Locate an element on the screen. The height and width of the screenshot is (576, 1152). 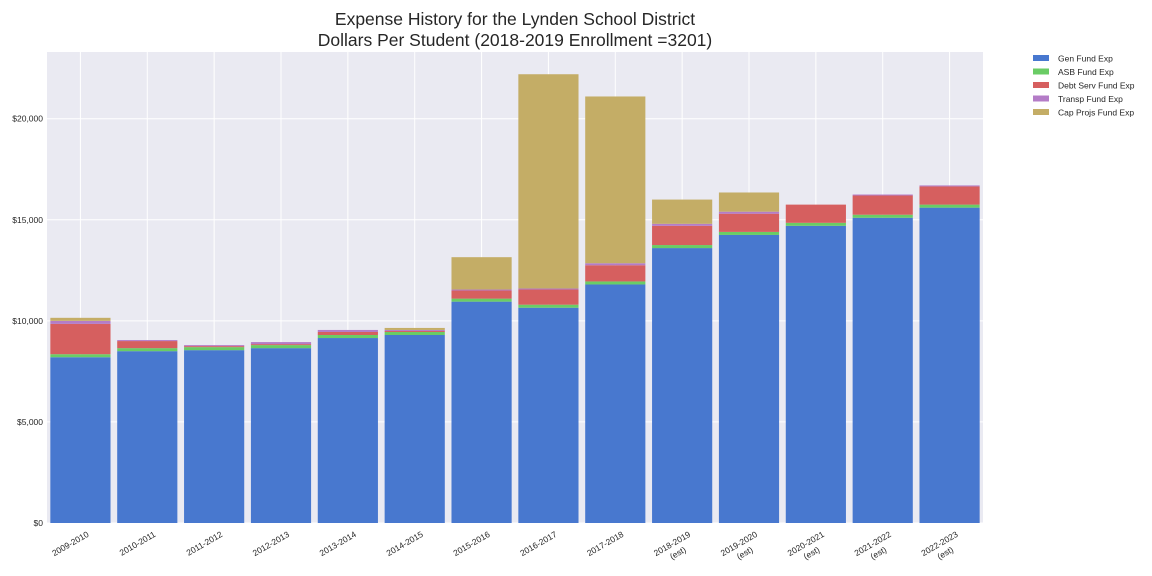
x-tick-label: 2019-2020(est) is located at coordinates (742, 548).